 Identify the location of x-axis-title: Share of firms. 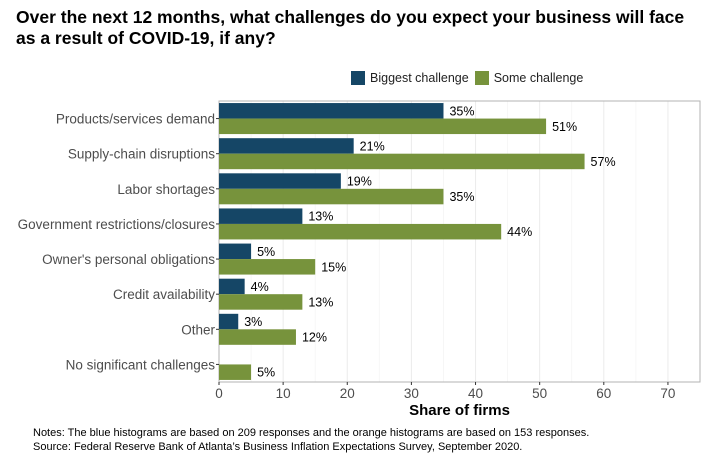
(459, 410).